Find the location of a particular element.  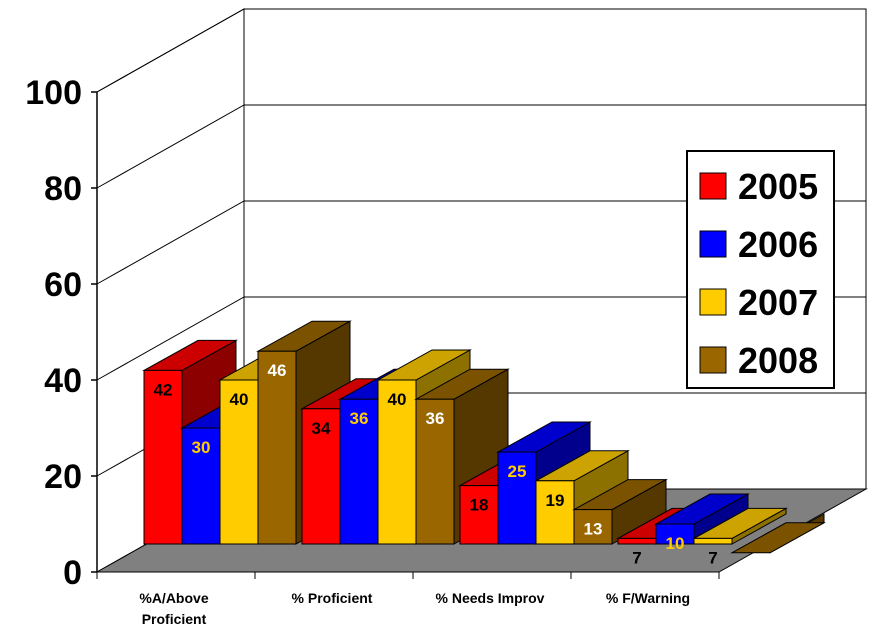

y-tick-labels: 0 20 40 60 80 100 is located at coordinates (53, 333).